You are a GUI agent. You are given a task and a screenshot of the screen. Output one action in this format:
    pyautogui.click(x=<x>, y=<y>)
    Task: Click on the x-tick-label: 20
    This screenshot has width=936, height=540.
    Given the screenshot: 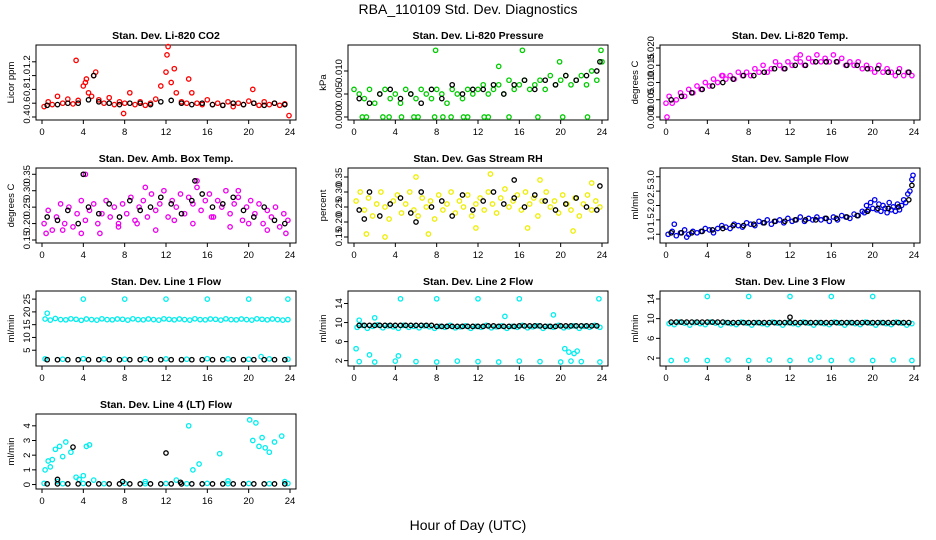 What is the action you would take?
    pyautogui.click(x=248, y=378)
    